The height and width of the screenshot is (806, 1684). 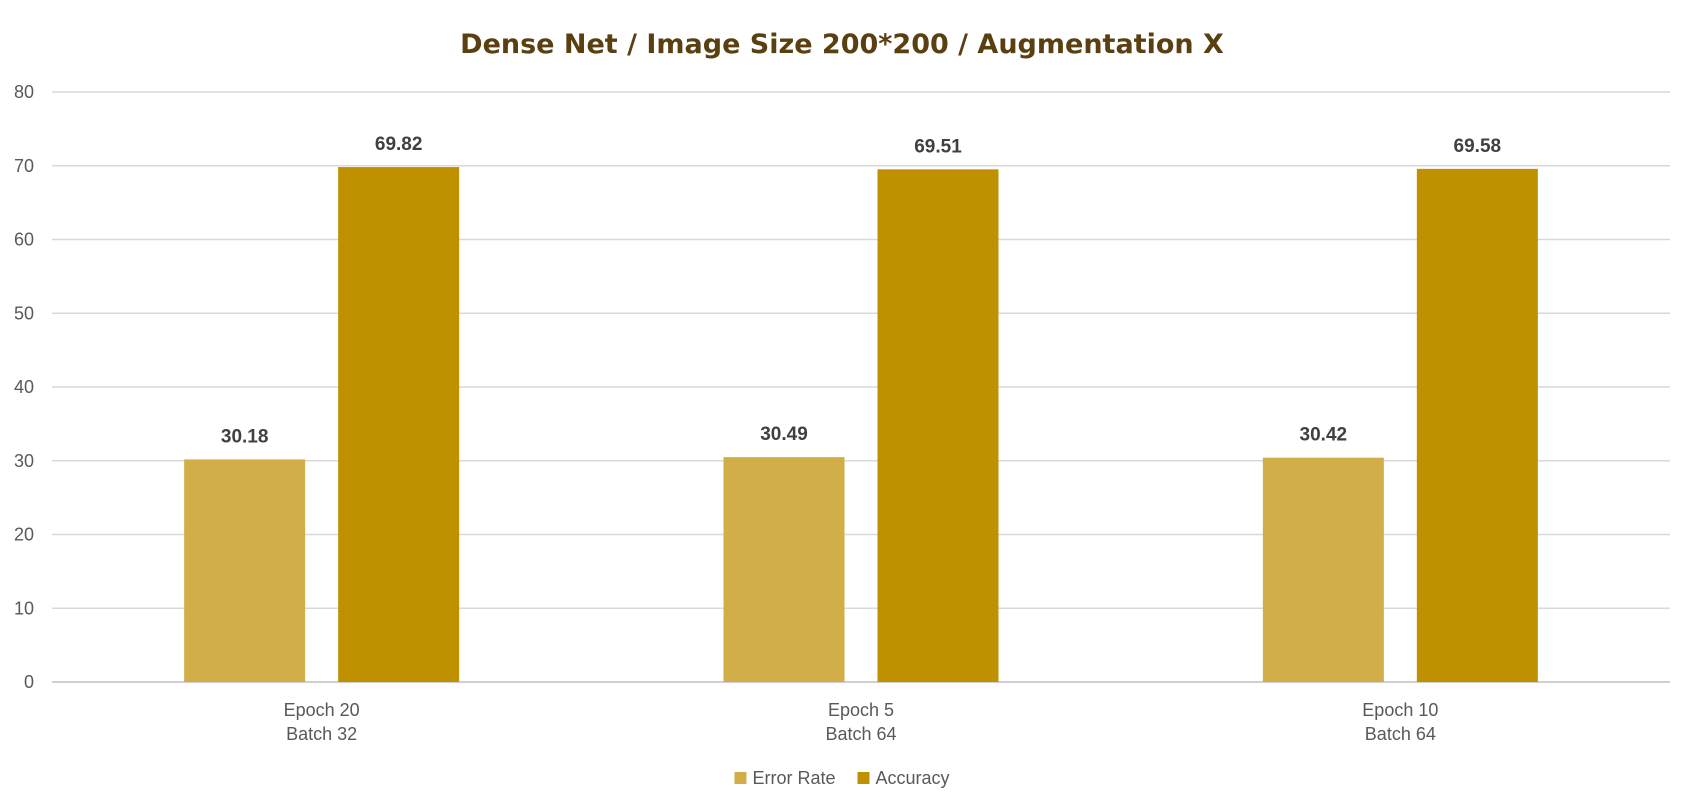 What do you see at coordinates (399, 144) in the screenshot?
I see `data-label: 69.82` at bounding box center [399, 144].